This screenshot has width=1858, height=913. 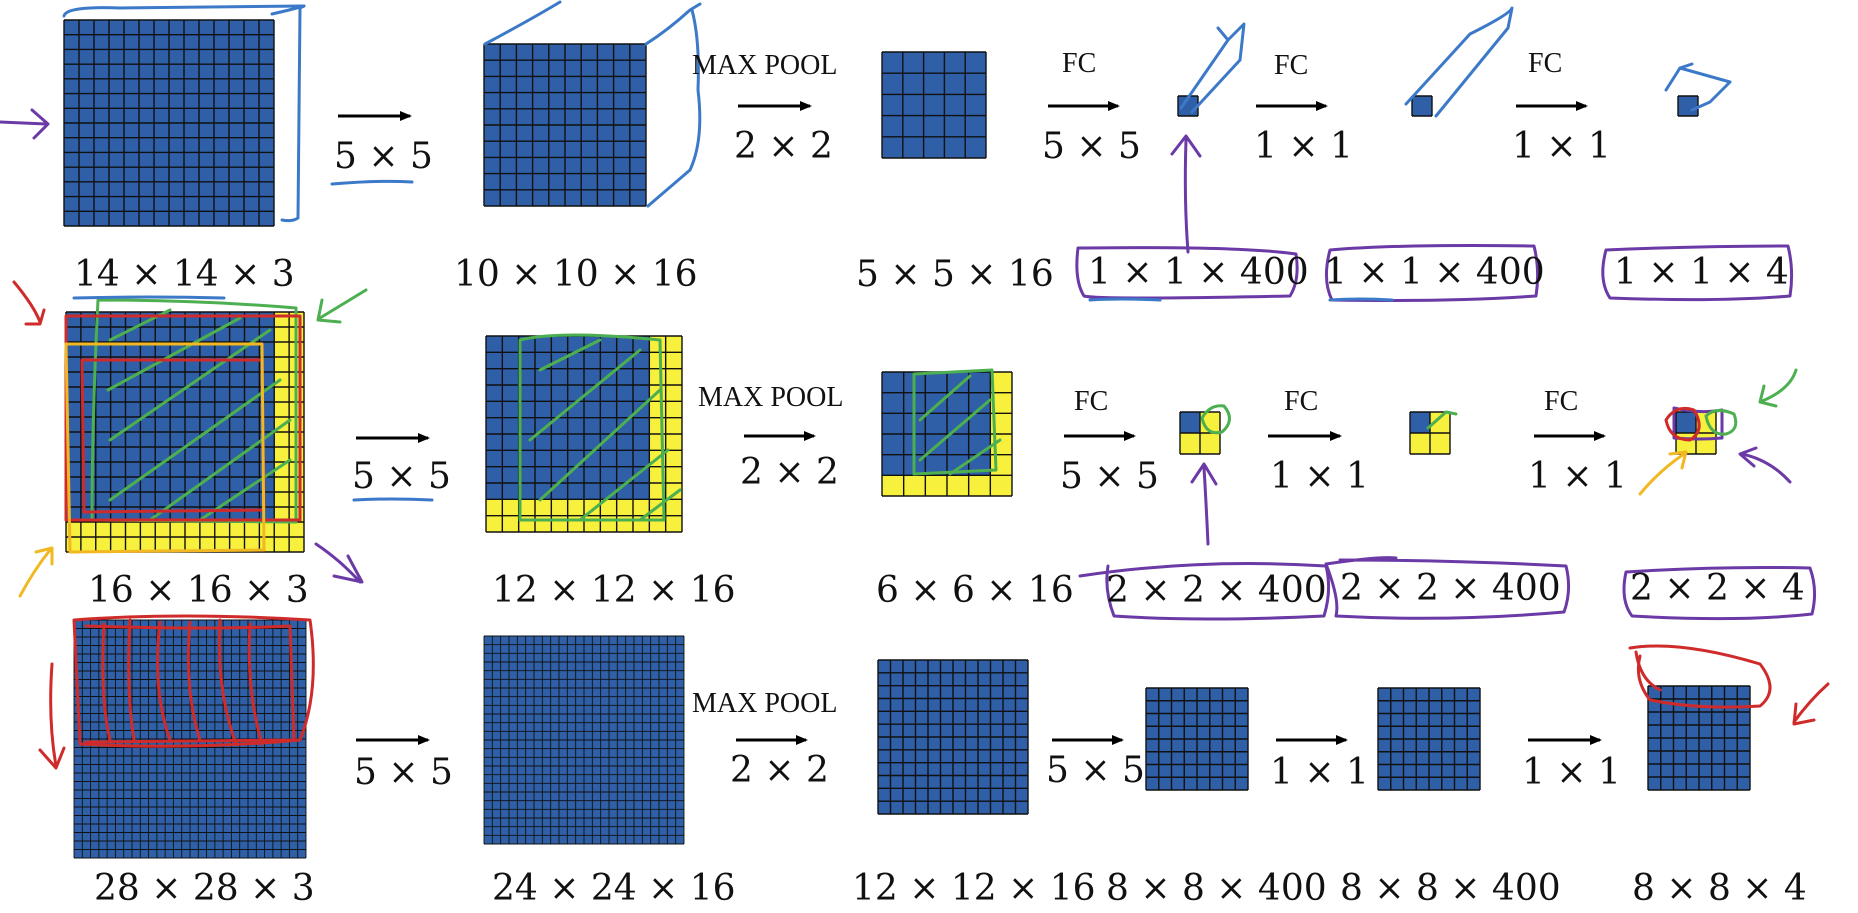 I want to click on row2-fc3-grid-window-region, so click(x=1686, y=422).